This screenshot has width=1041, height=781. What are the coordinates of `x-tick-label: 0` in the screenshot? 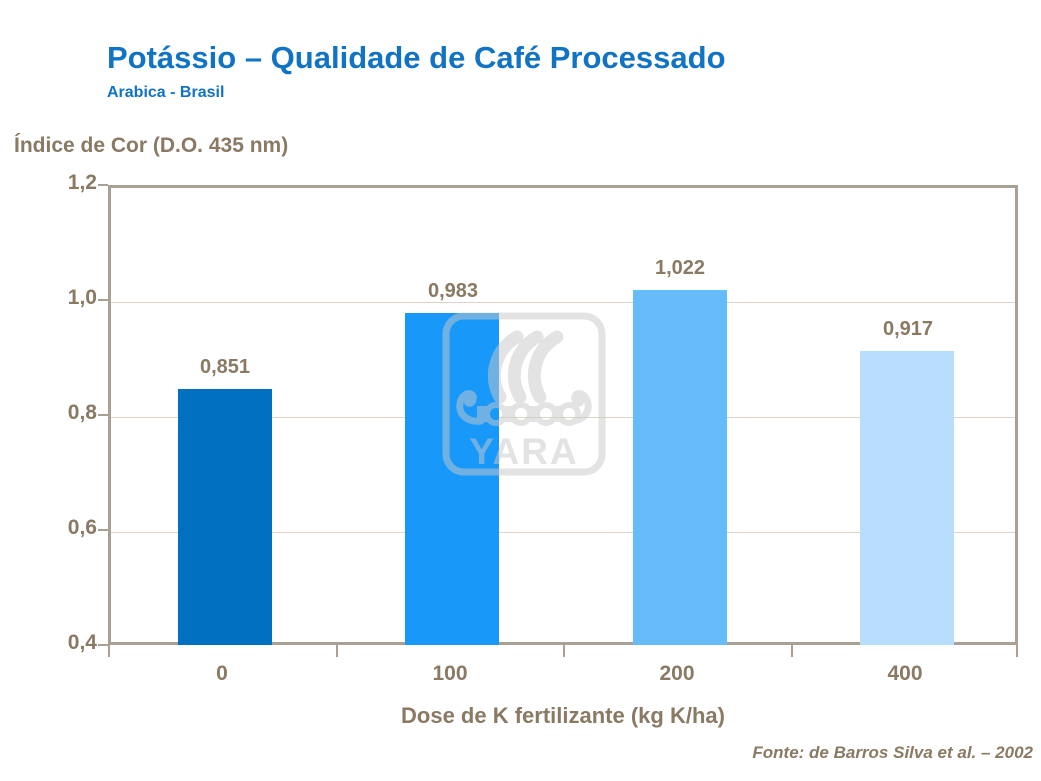 It's located at (222, 673).